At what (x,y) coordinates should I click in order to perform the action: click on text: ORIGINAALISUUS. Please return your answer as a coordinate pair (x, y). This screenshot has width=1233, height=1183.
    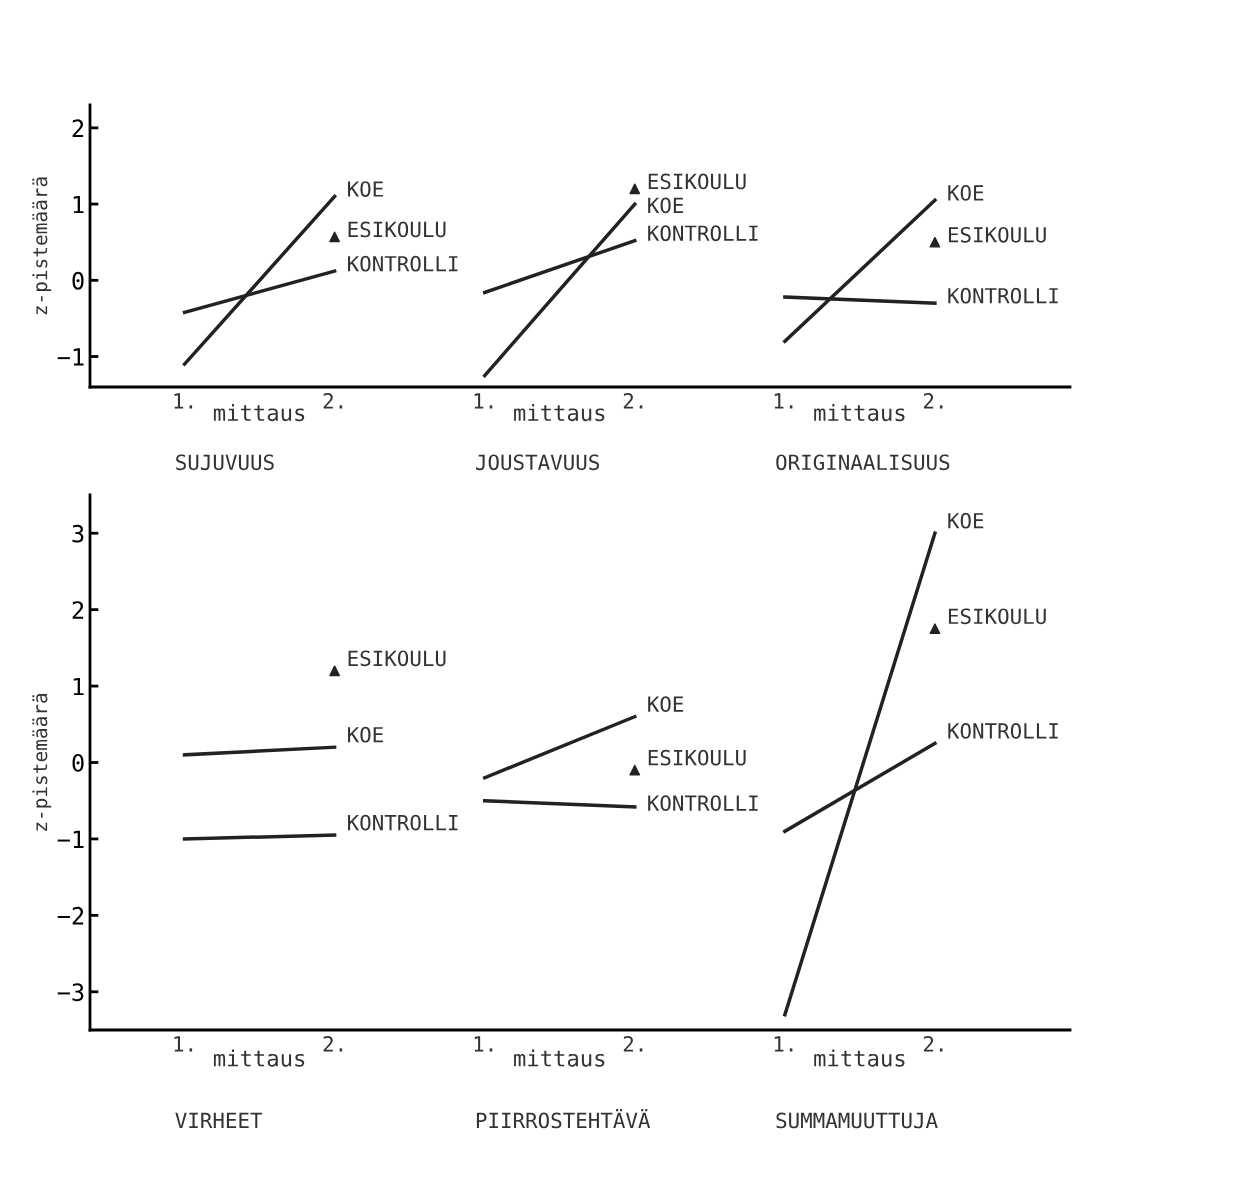
    Looking at the image, I should click on (863, 462).